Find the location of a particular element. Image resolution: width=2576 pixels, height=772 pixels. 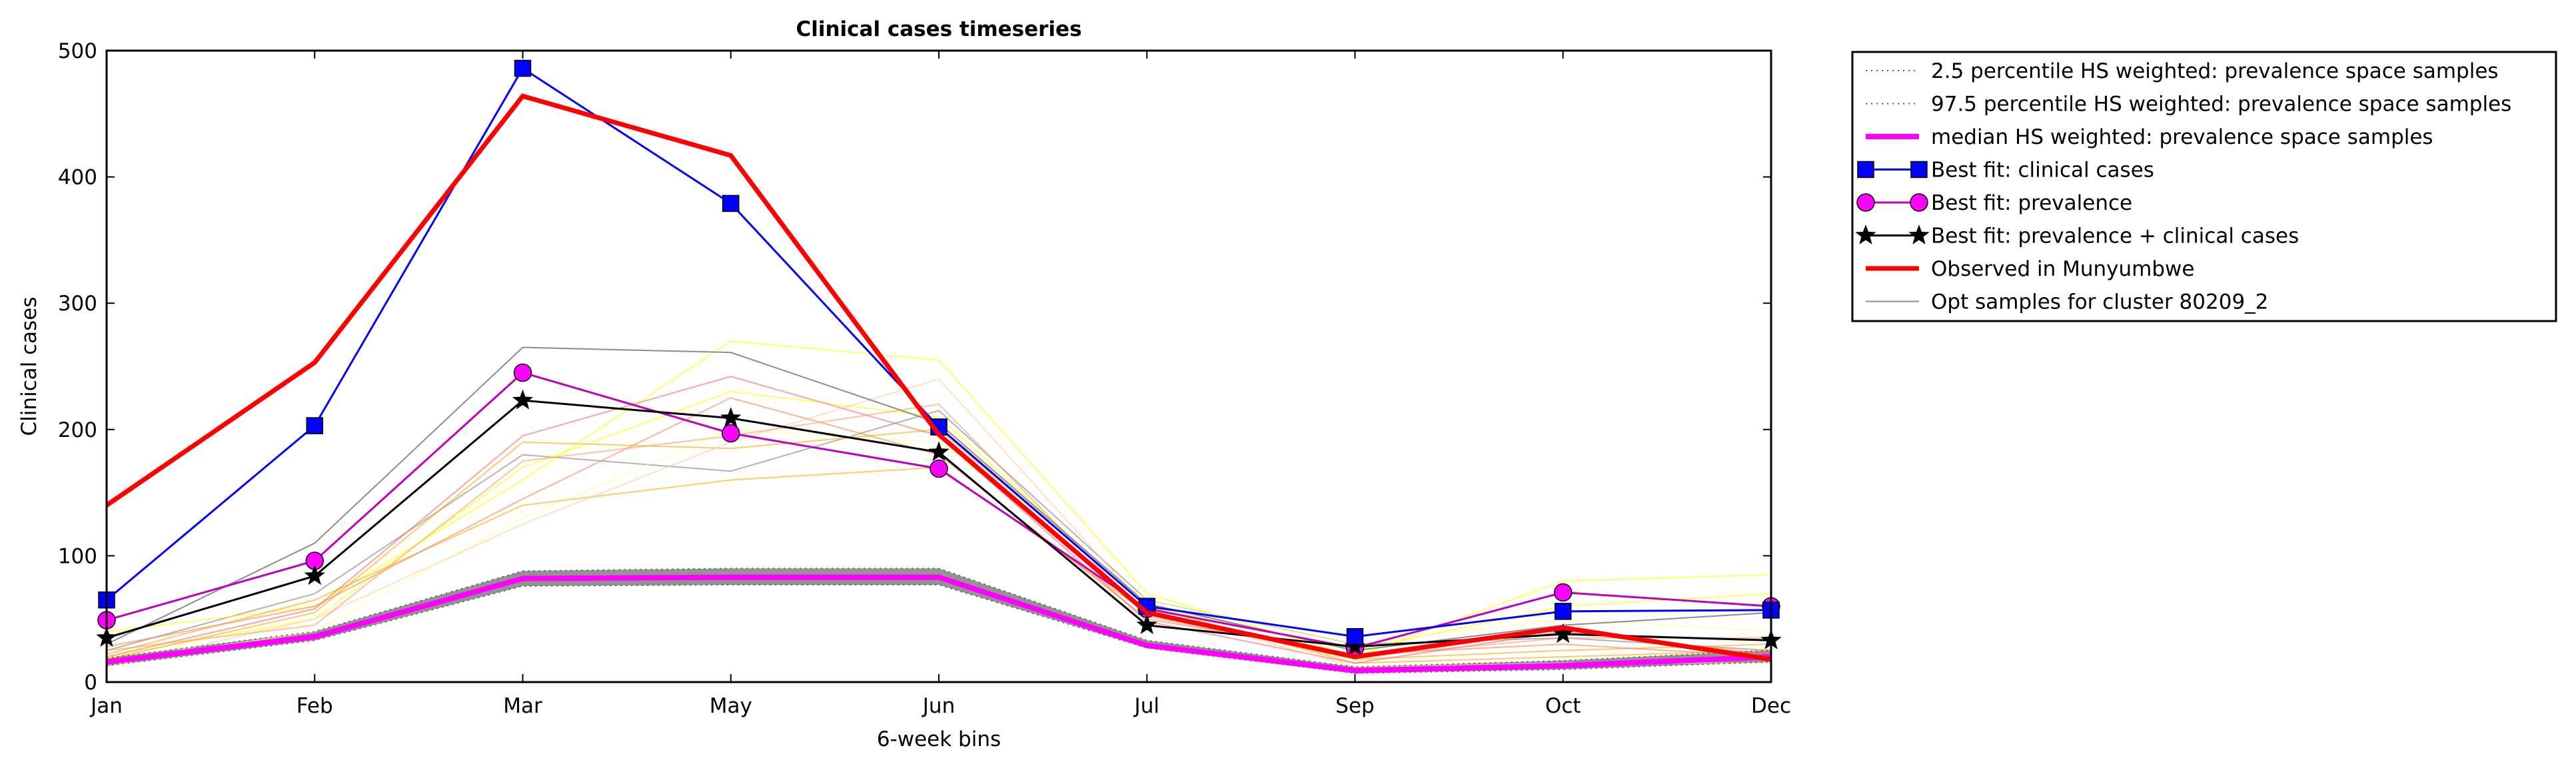

x-tick-label: Oct is located at coordinates (1563, 706).